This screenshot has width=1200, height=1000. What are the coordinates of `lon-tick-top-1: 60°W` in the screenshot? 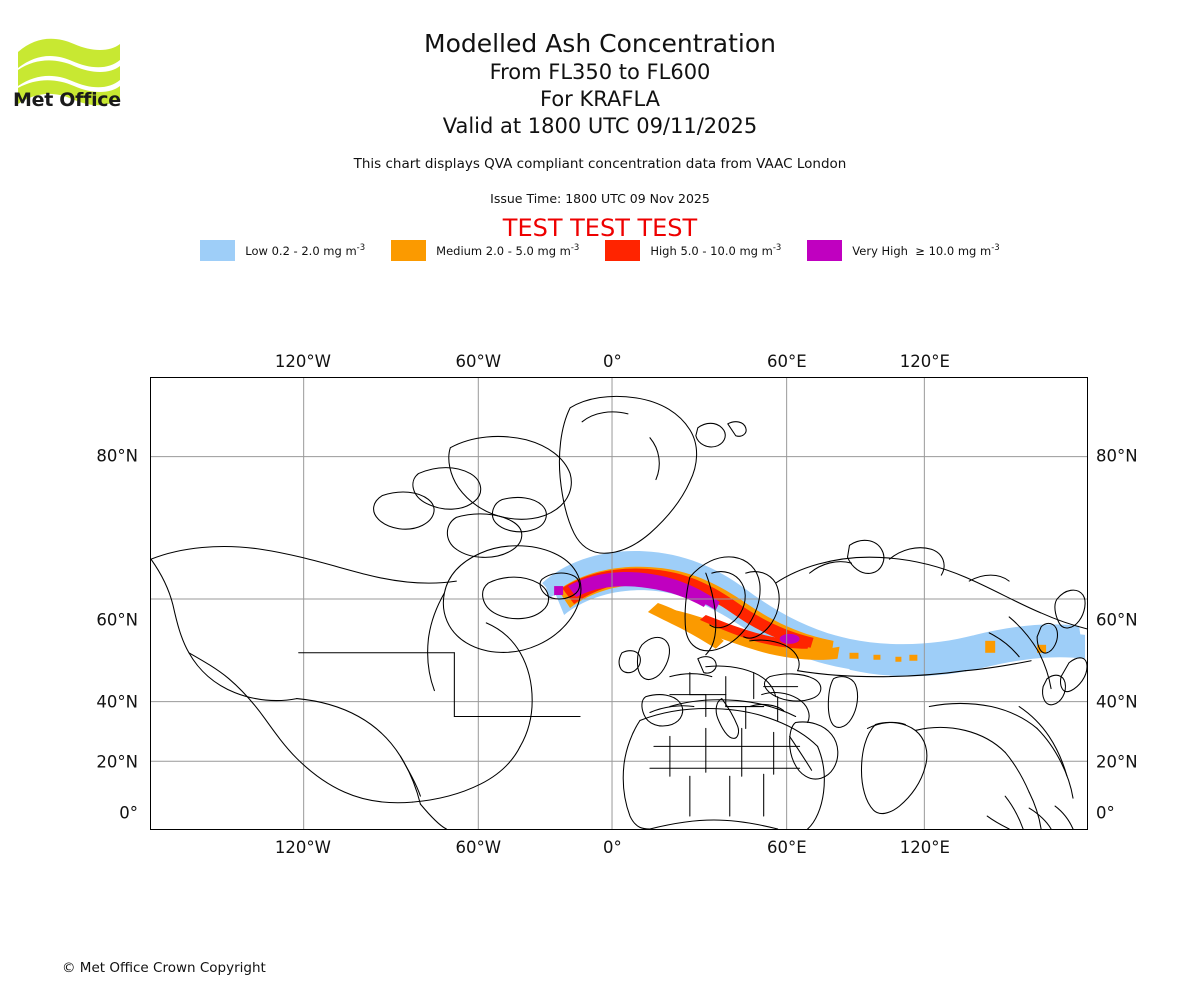 It's located at (478, 361).